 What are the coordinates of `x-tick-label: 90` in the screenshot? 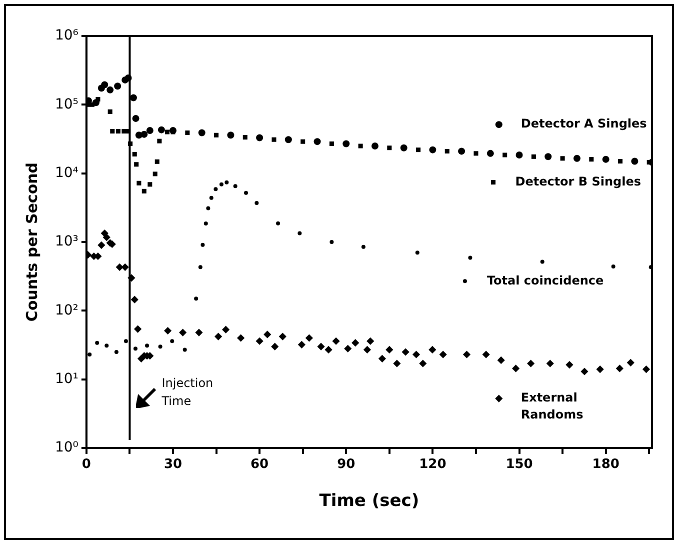 It's located at (346, 464).